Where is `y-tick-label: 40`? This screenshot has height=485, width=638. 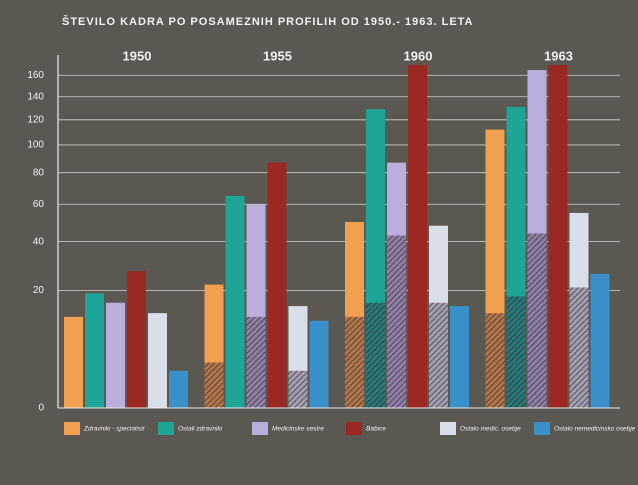 y-tick-label: 40 is located at coordinates (39, 241).